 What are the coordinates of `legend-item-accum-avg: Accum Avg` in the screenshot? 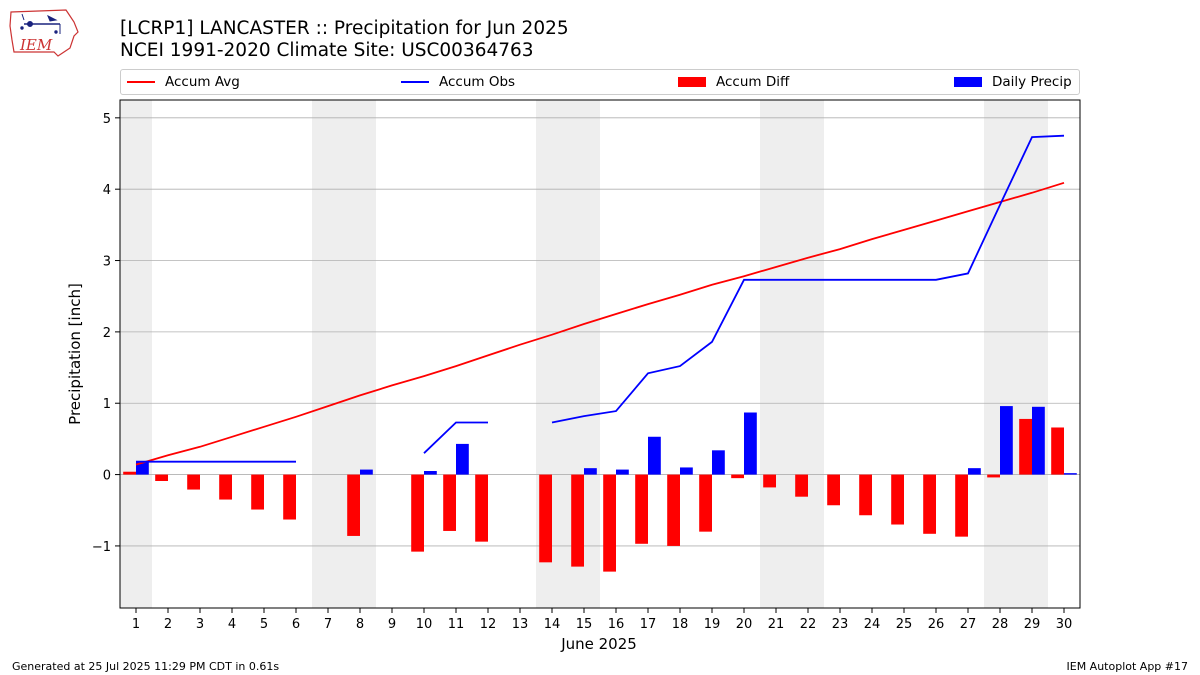 It's located at (183, 82).